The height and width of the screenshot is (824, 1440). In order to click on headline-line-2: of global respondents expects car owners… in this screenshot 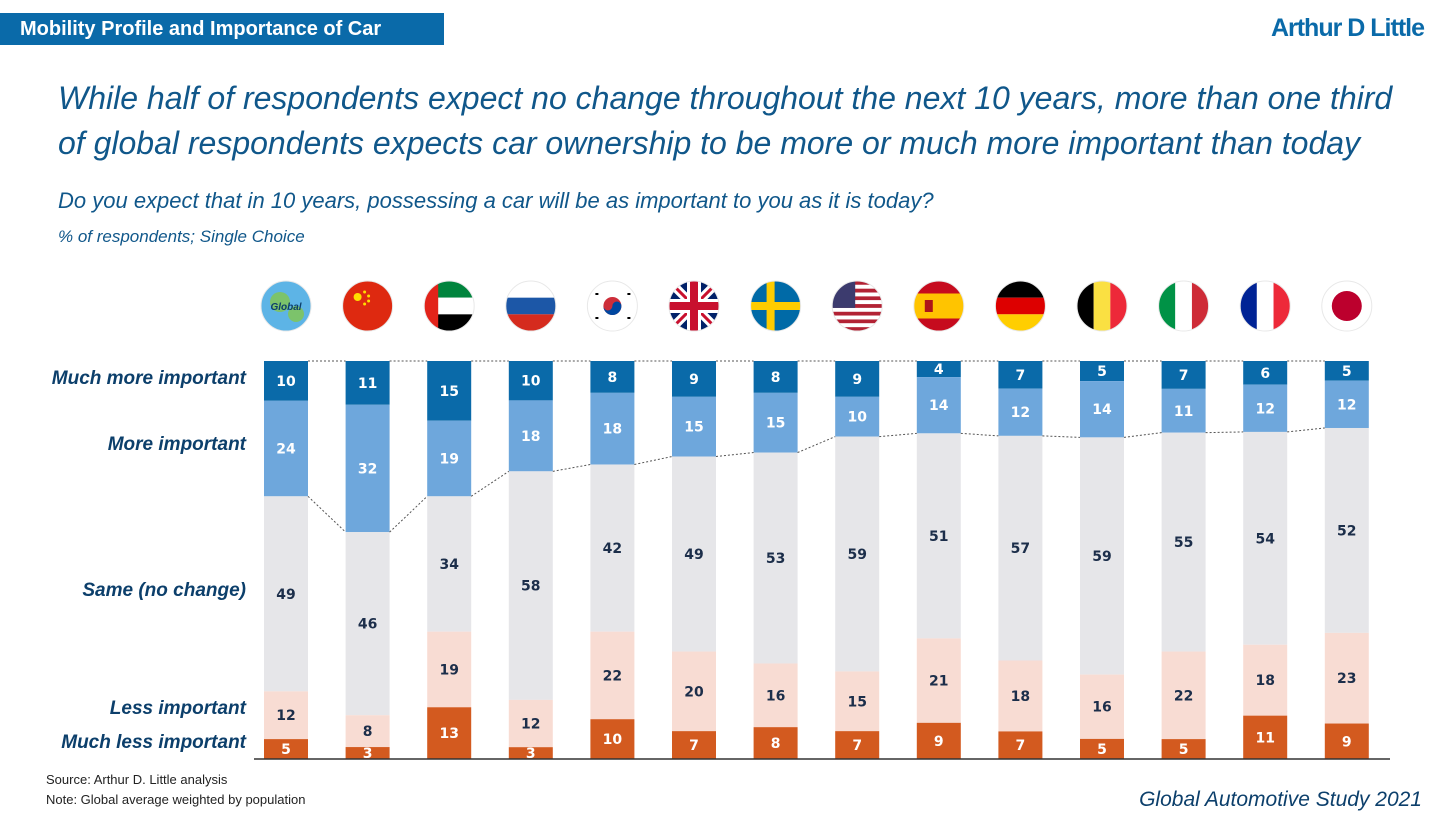, I will do `click(709, 143)`.